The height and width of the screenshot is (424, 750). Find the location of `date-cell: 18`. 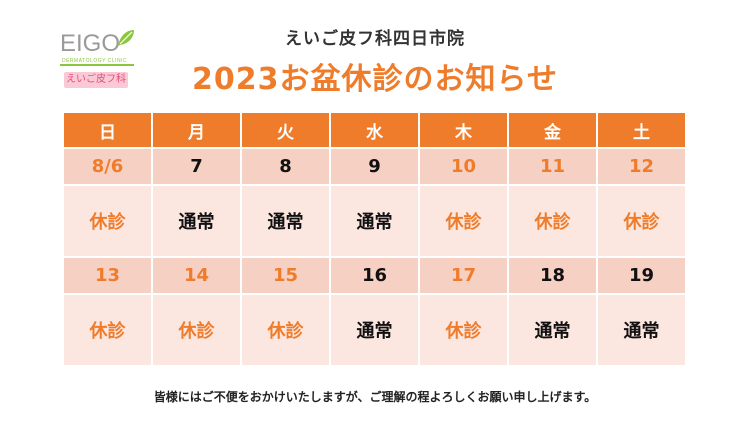

date-cell: 18 is located at coordinates (552, 275).